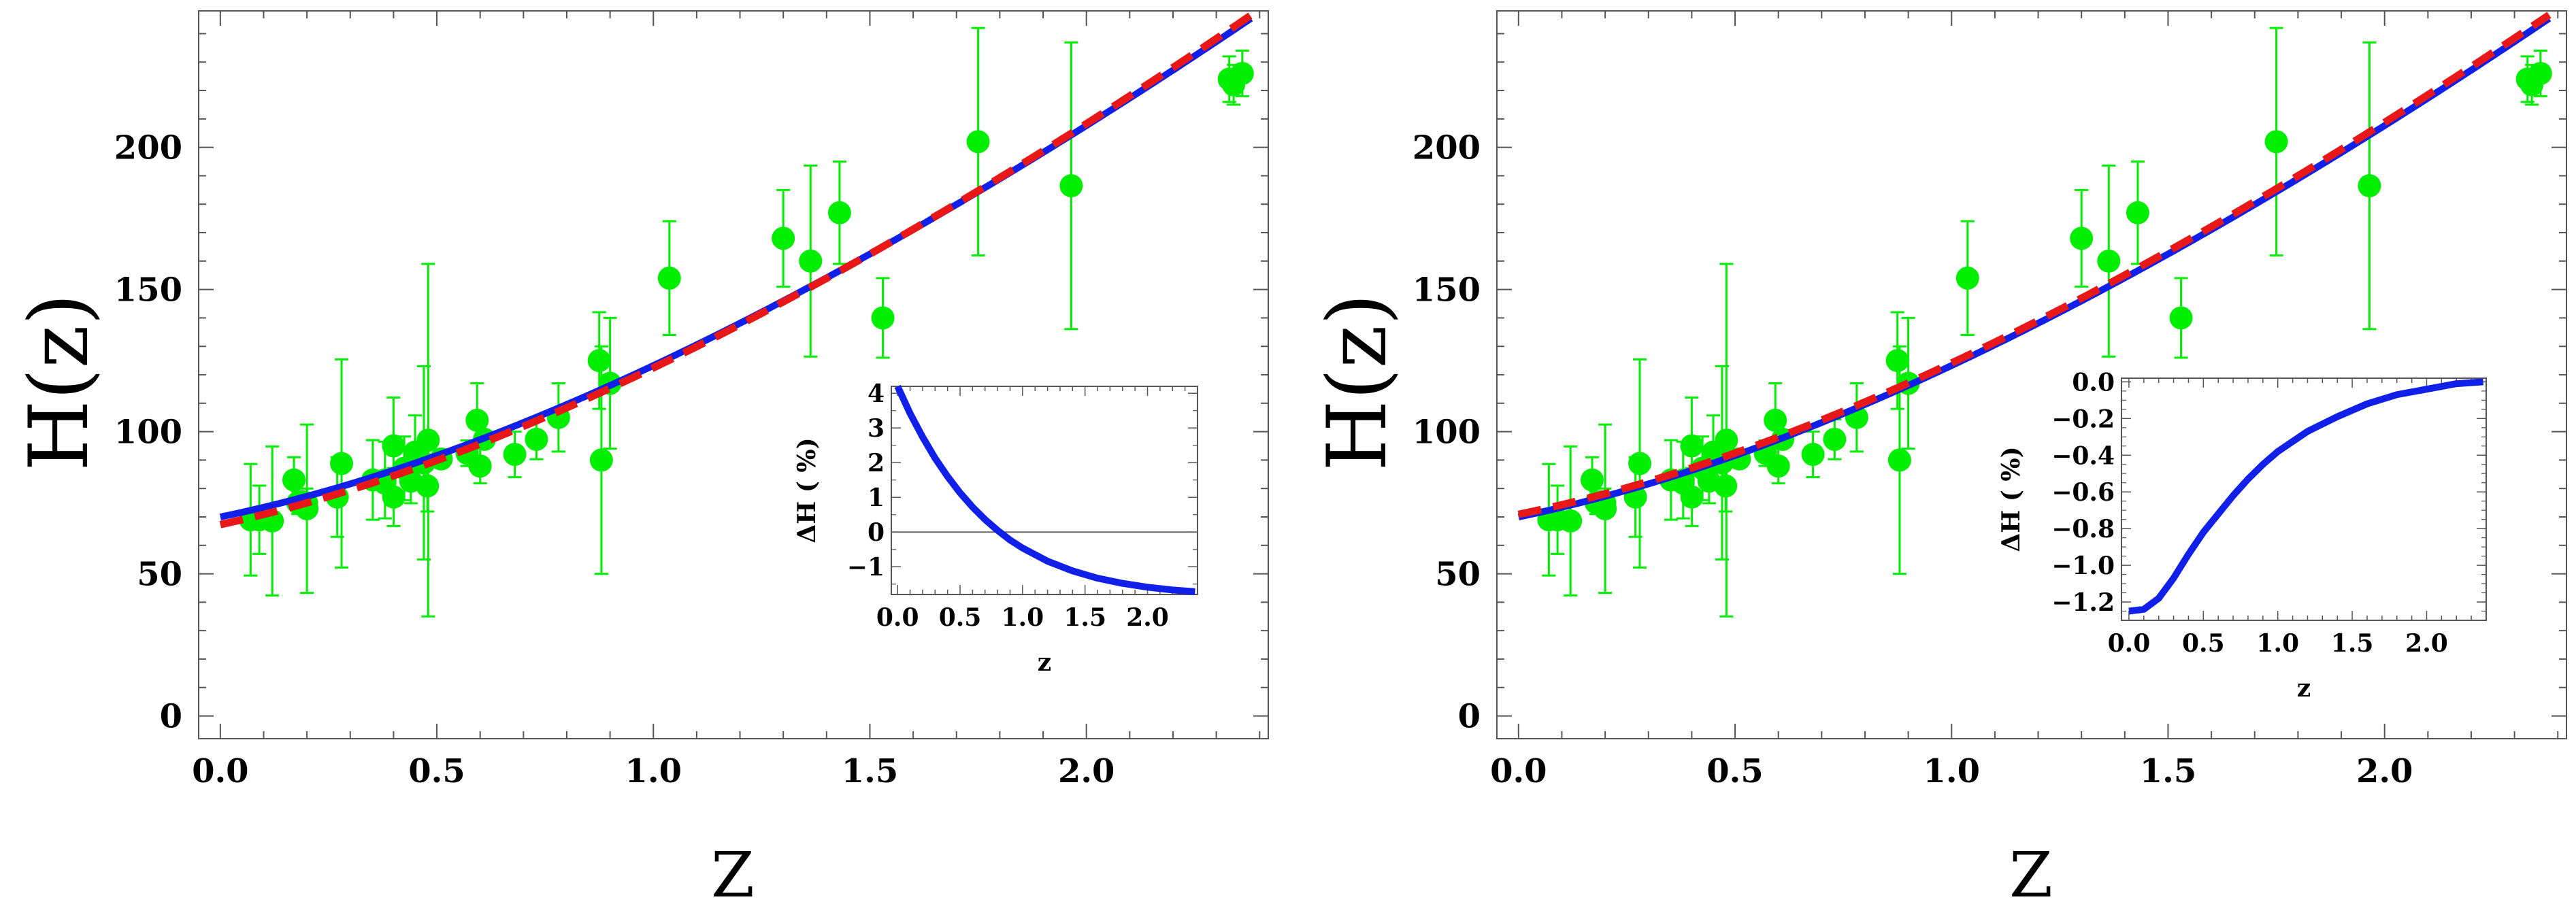 The width and height of the screenshot is (2576, 906). Describe the element at coordinates (2083, 529) in the screenshot. I see `inset-y-tick-label: −0.8` at that location.